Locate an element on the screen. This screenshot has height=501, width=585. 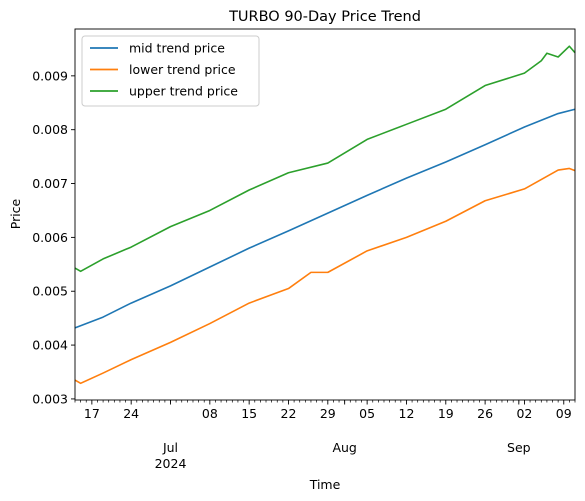
x-tick-label-5: 29 is located at coordinates (328, 413).